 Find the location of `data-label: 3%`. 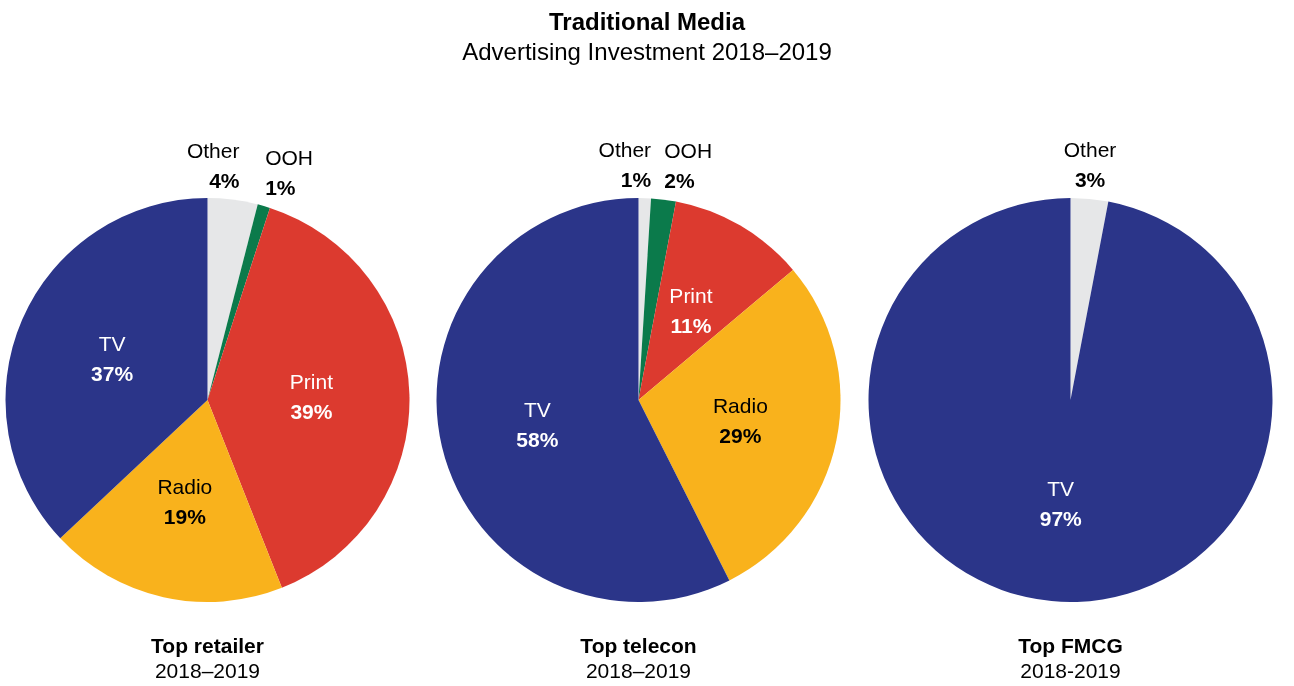

data-label: 3% is located at coordinates (1090, 180).